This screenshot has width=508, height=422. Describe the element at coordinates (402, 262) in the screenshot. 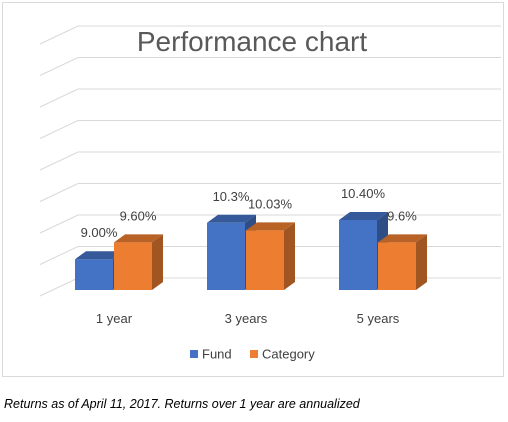

I see `bar-category-5-years` at that location.